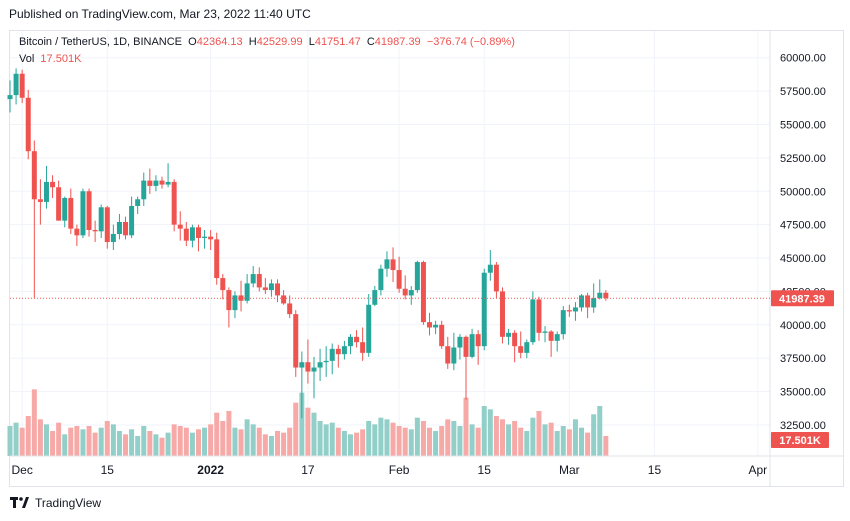  I want to click on change-value: −376.74 (−0.89%), so click(470, 42).